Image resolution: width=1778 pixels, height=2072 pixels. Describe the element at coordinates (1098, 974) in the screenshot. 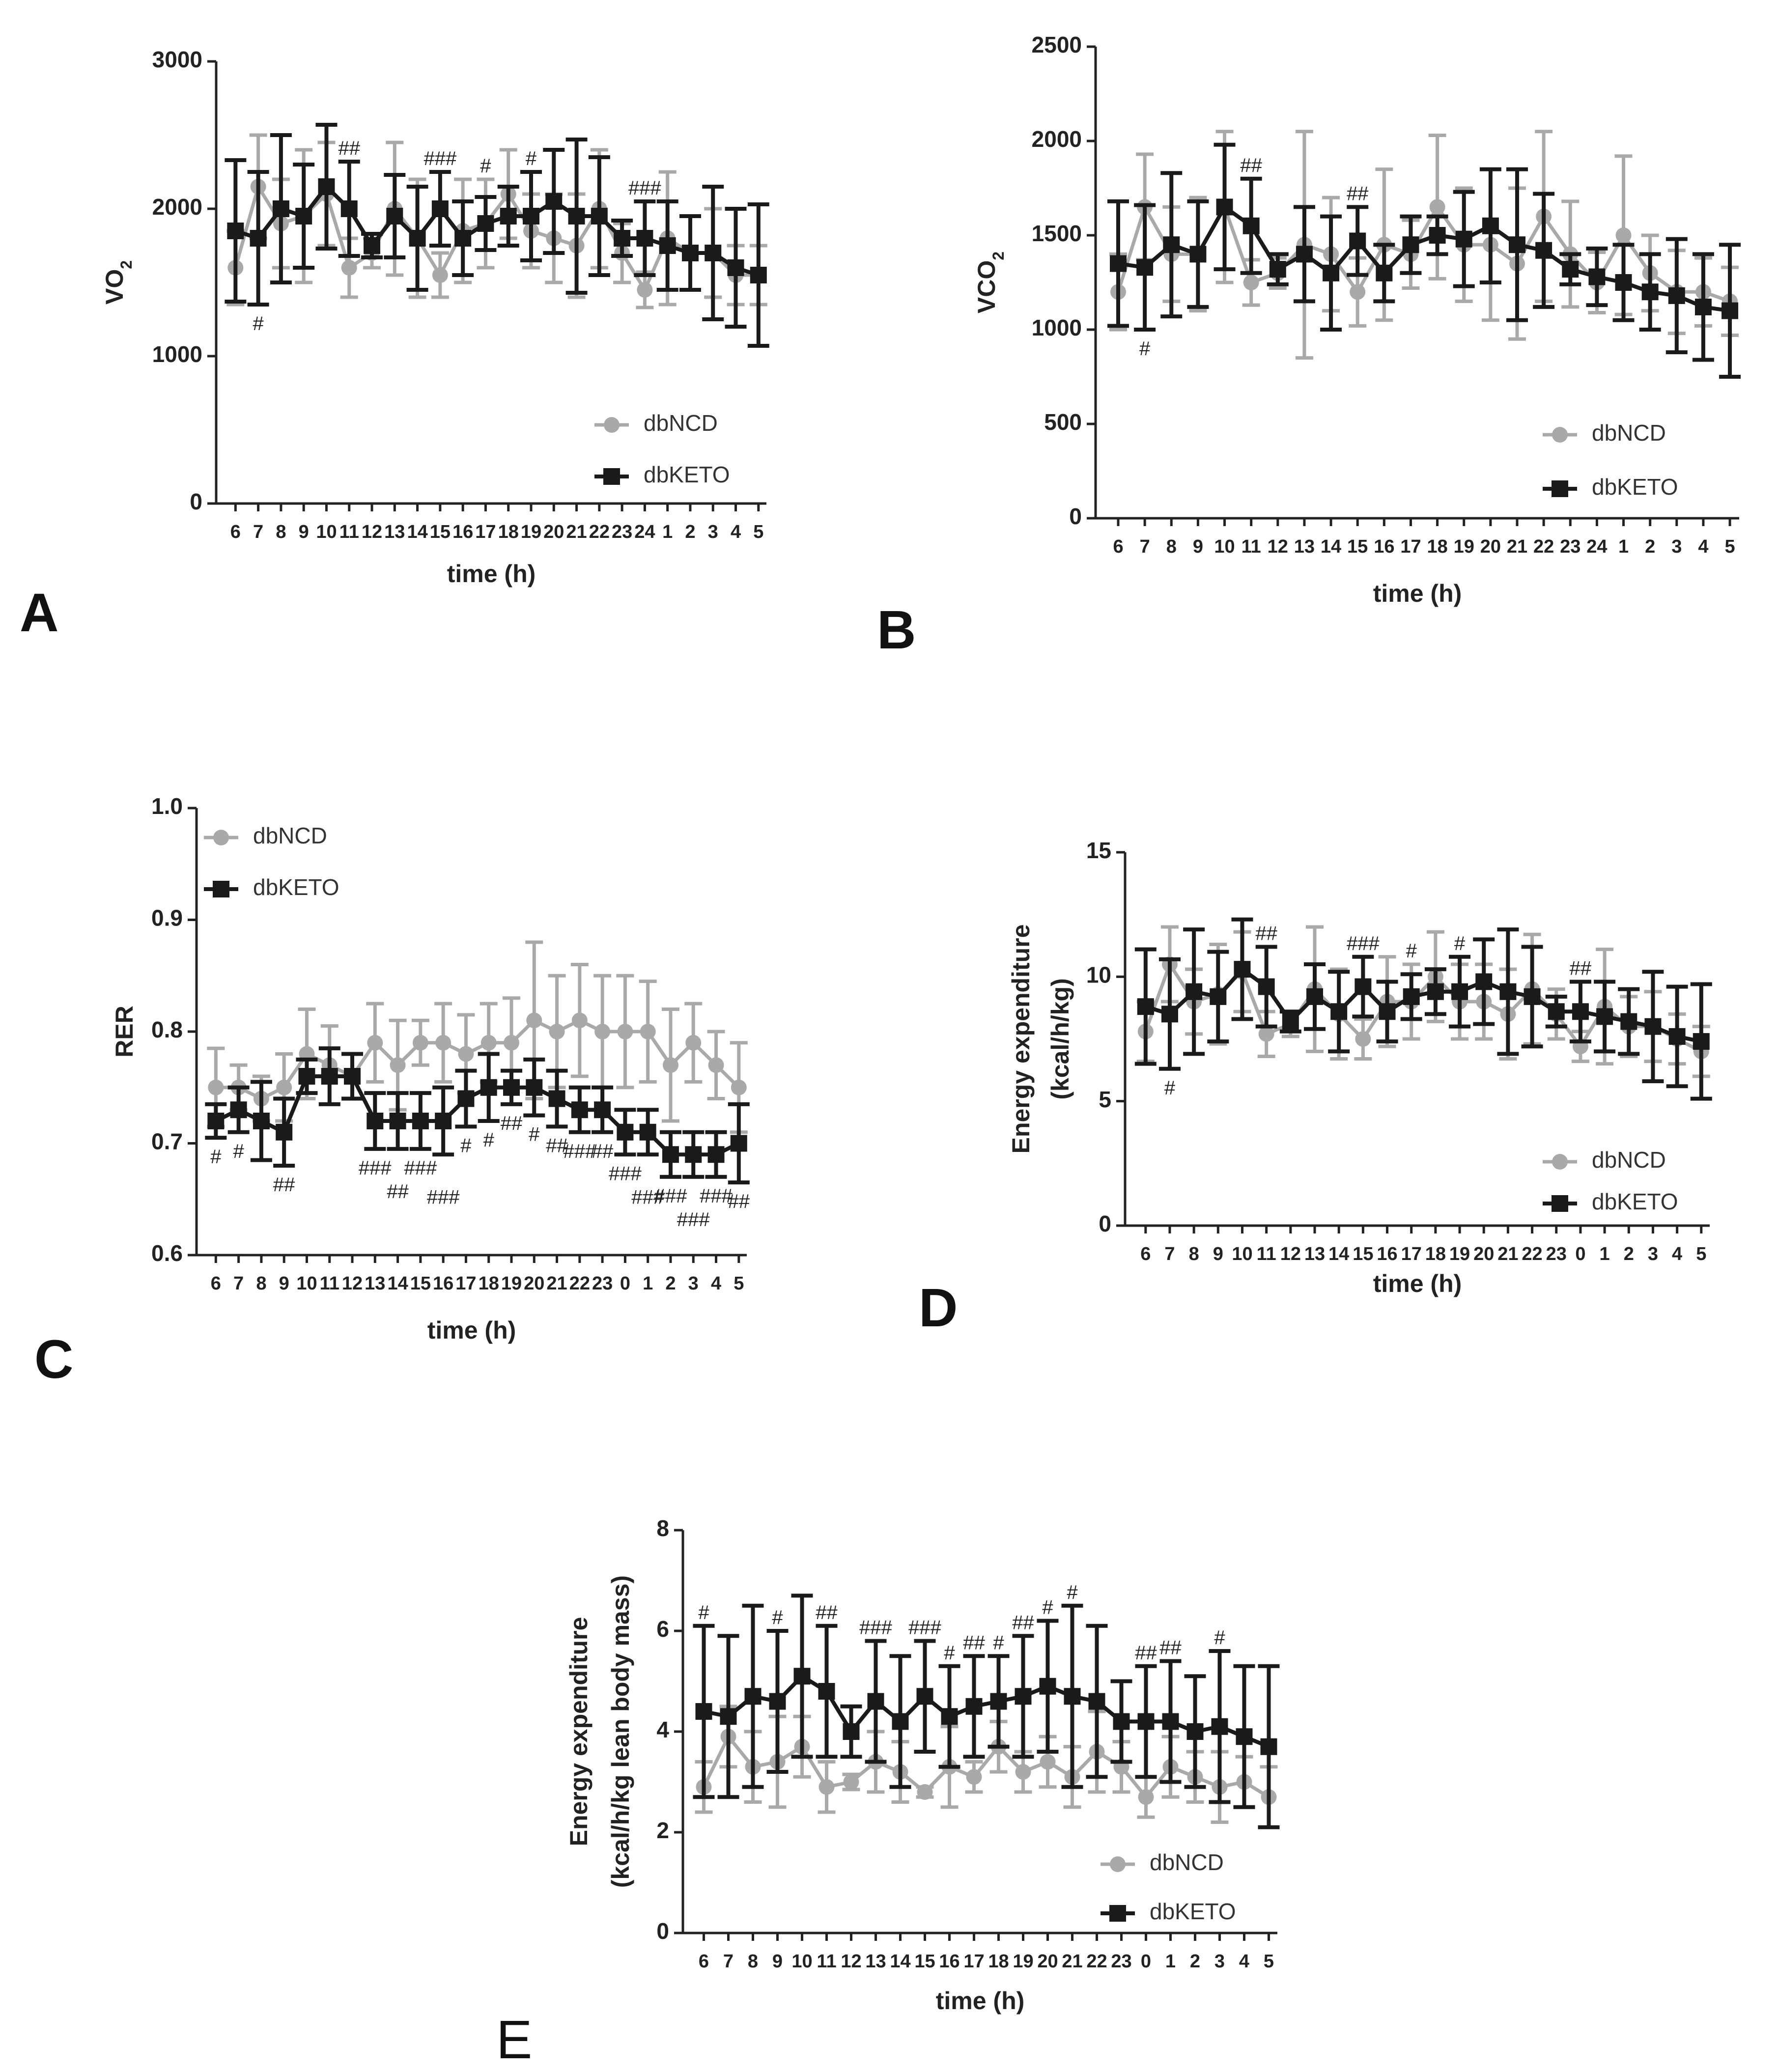

I see `y-tick-label: 10` at that location.